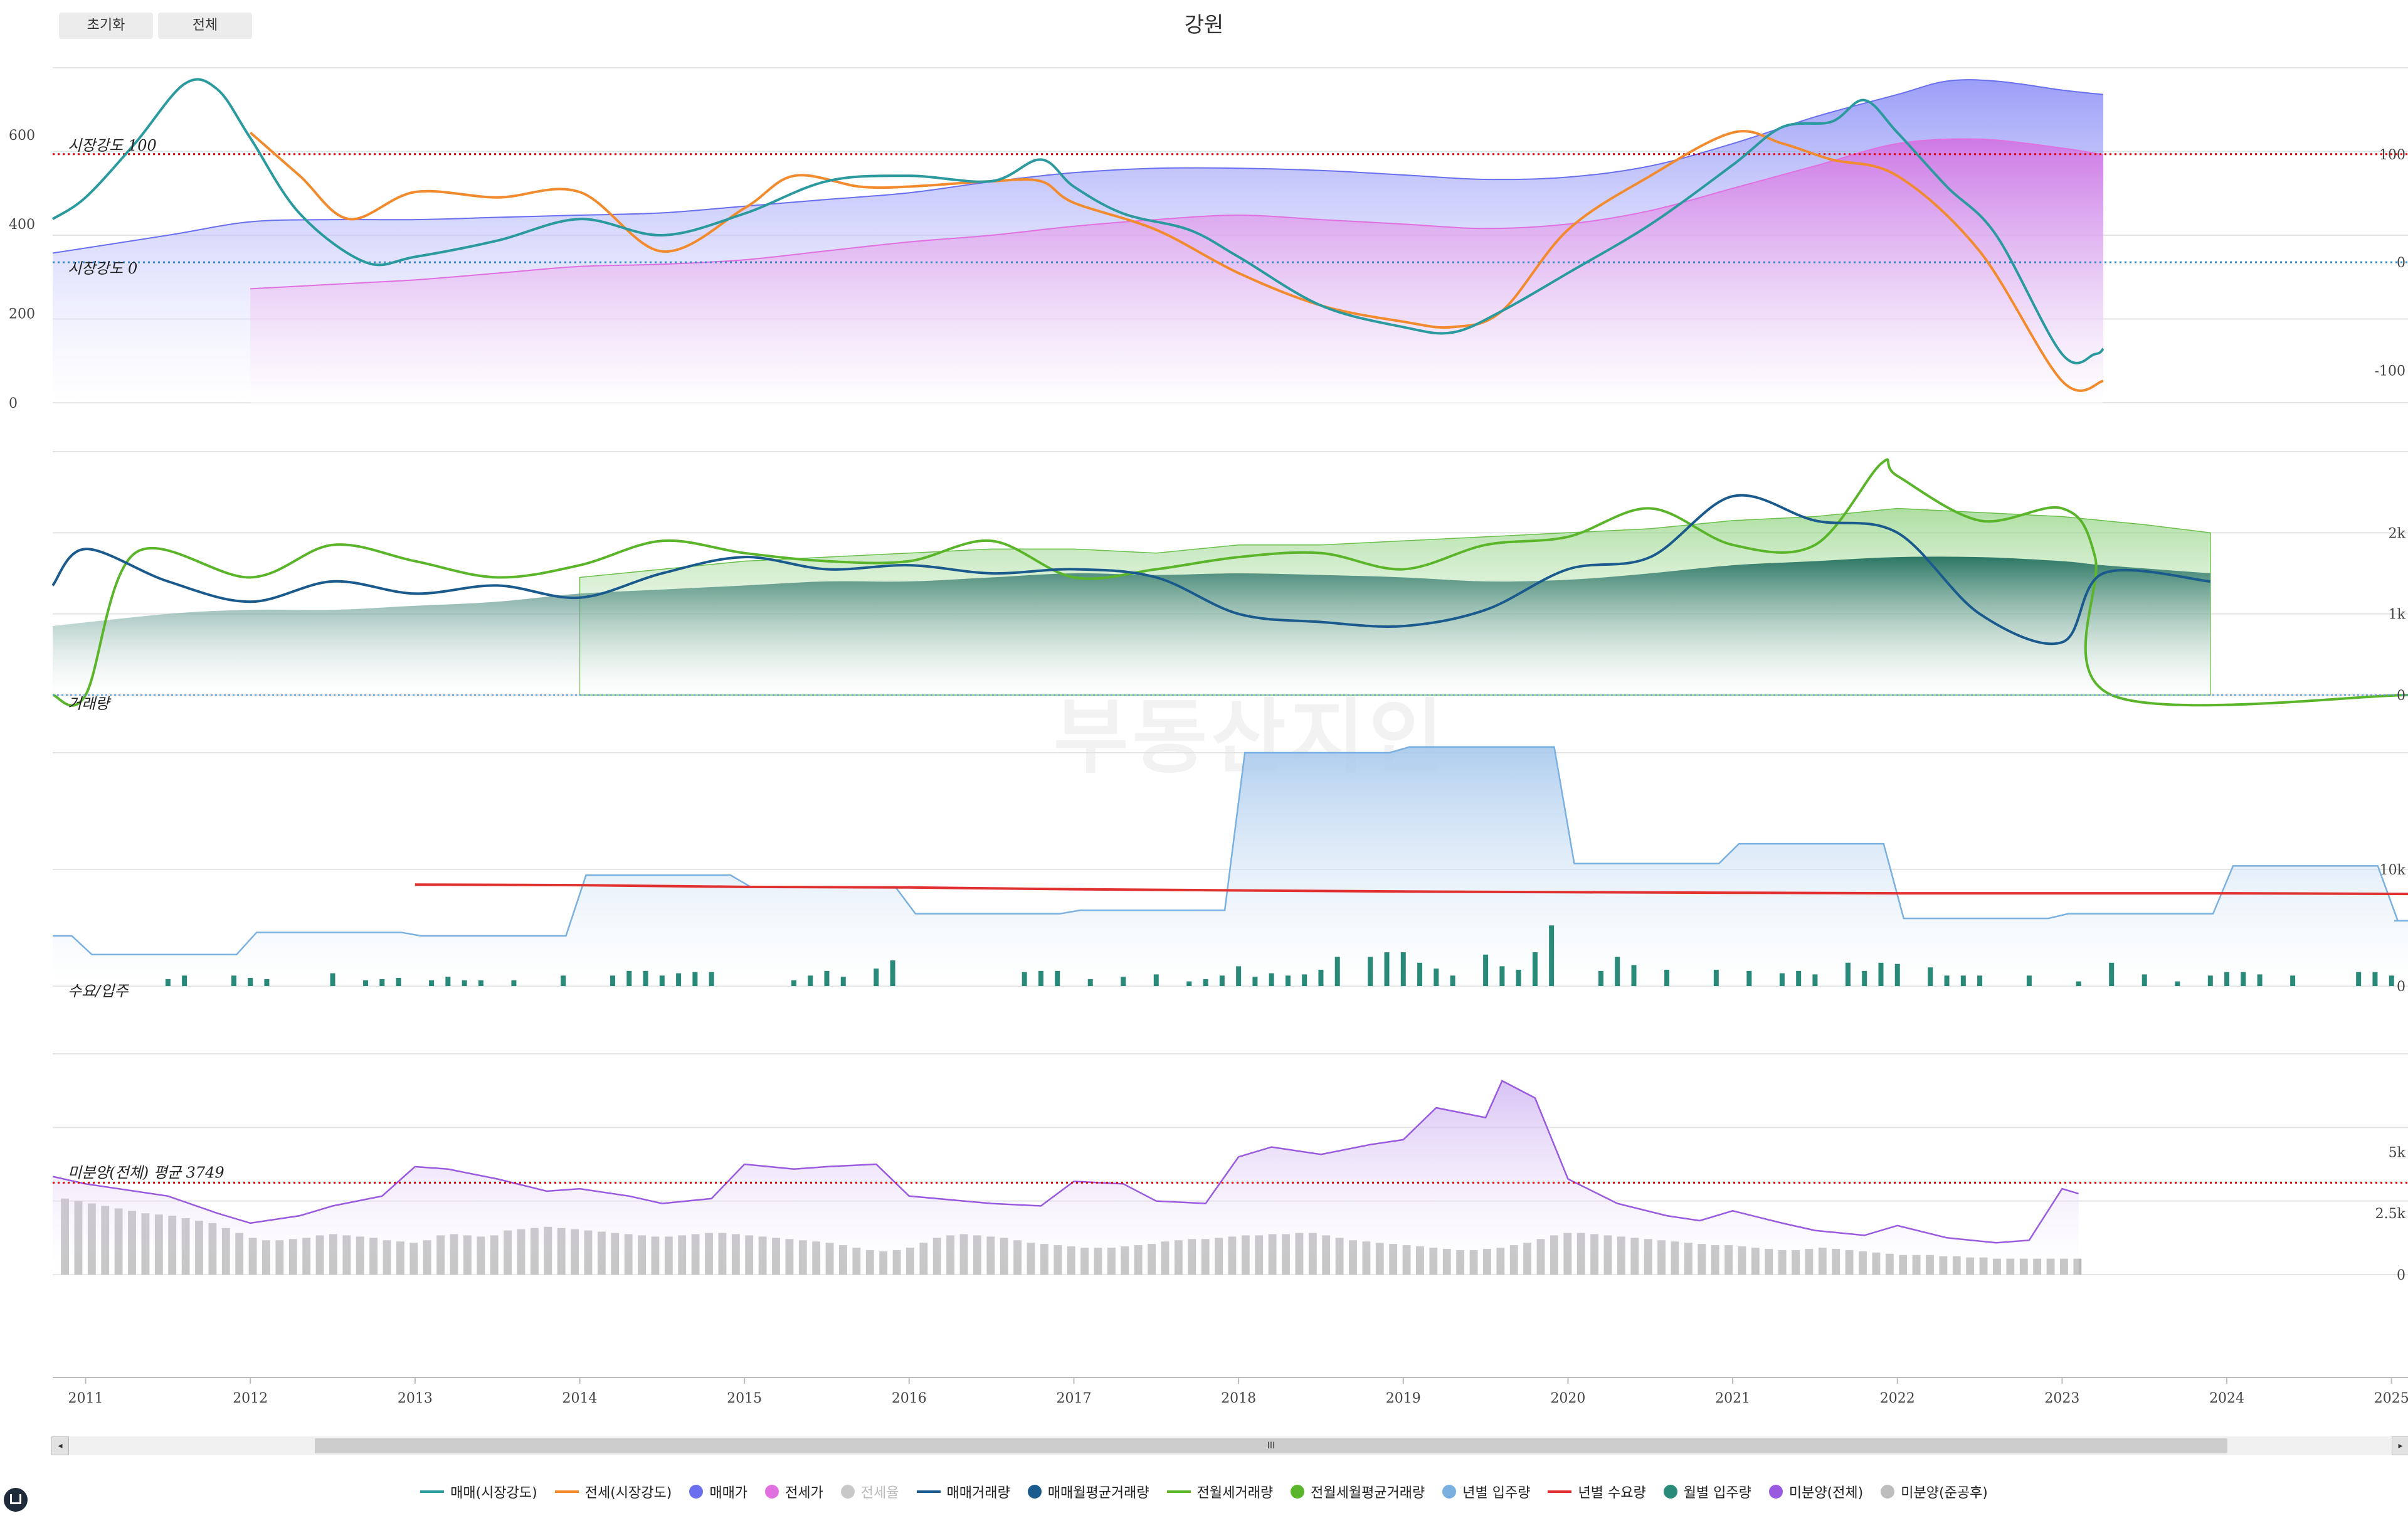  Describe the element at coordinates (2061, 1399) in the screenshot. I see `x-tick-label: 2023` at that location.